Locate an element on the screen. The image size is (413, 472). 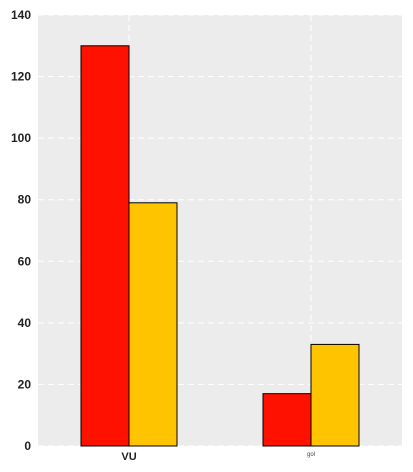
y-tick-label: 40 is located at coordinates (25, 323).